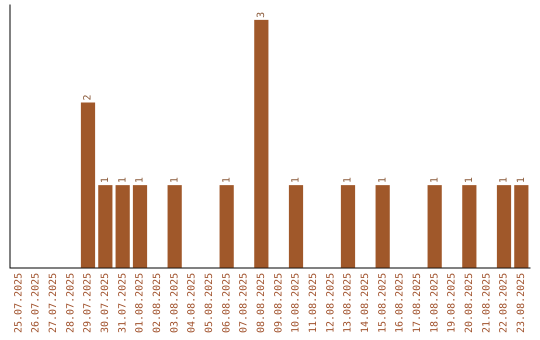 The width and height of the screenshot is (540, 340). Describe the element at coordinates (88, 303) in the screenshot. I see `x-tick-label: 29.07.2025` at that location.